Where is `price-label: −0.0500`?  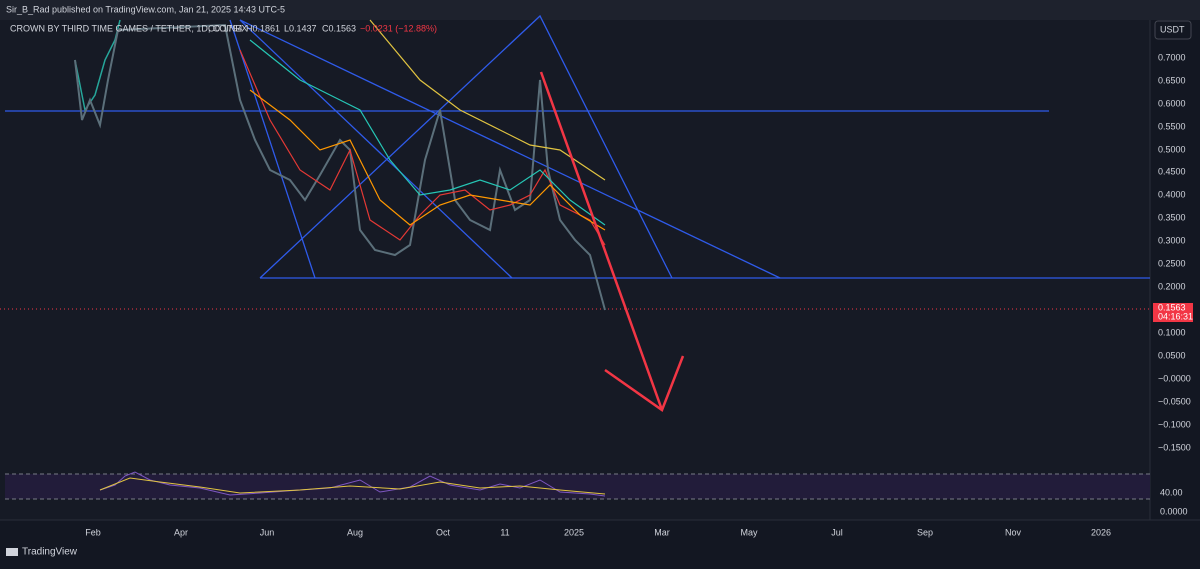 price-label: −0.0500 is located at coordinates (1174, 401).